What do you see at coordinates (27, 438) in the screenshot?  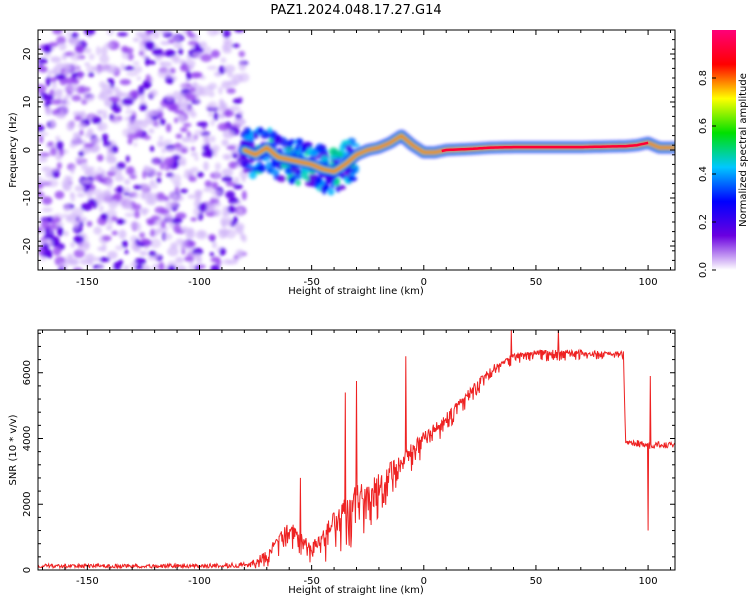 I see `y-tick-label: 4000` at bounding box center [27, 438].